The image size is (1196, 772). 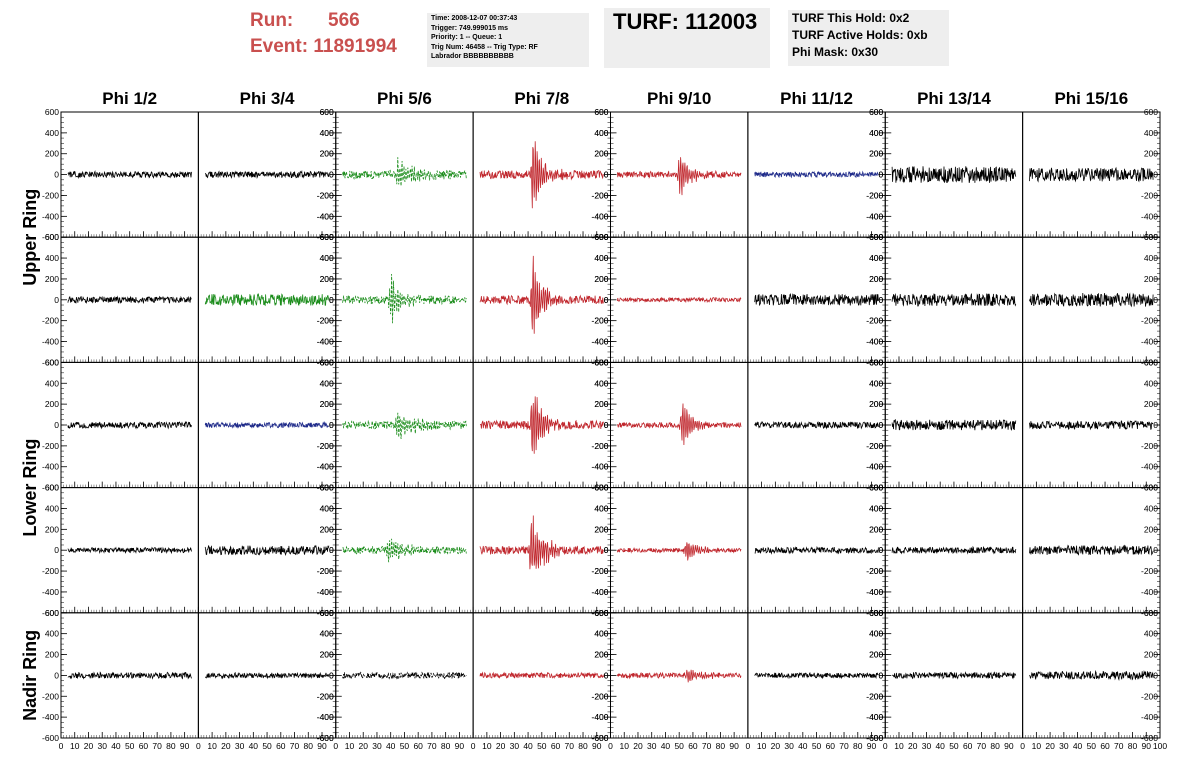 What do you see at coordinates (272, 20) in the screenshot?
I see `run-label: Run:` at bounding box center [272, 20].